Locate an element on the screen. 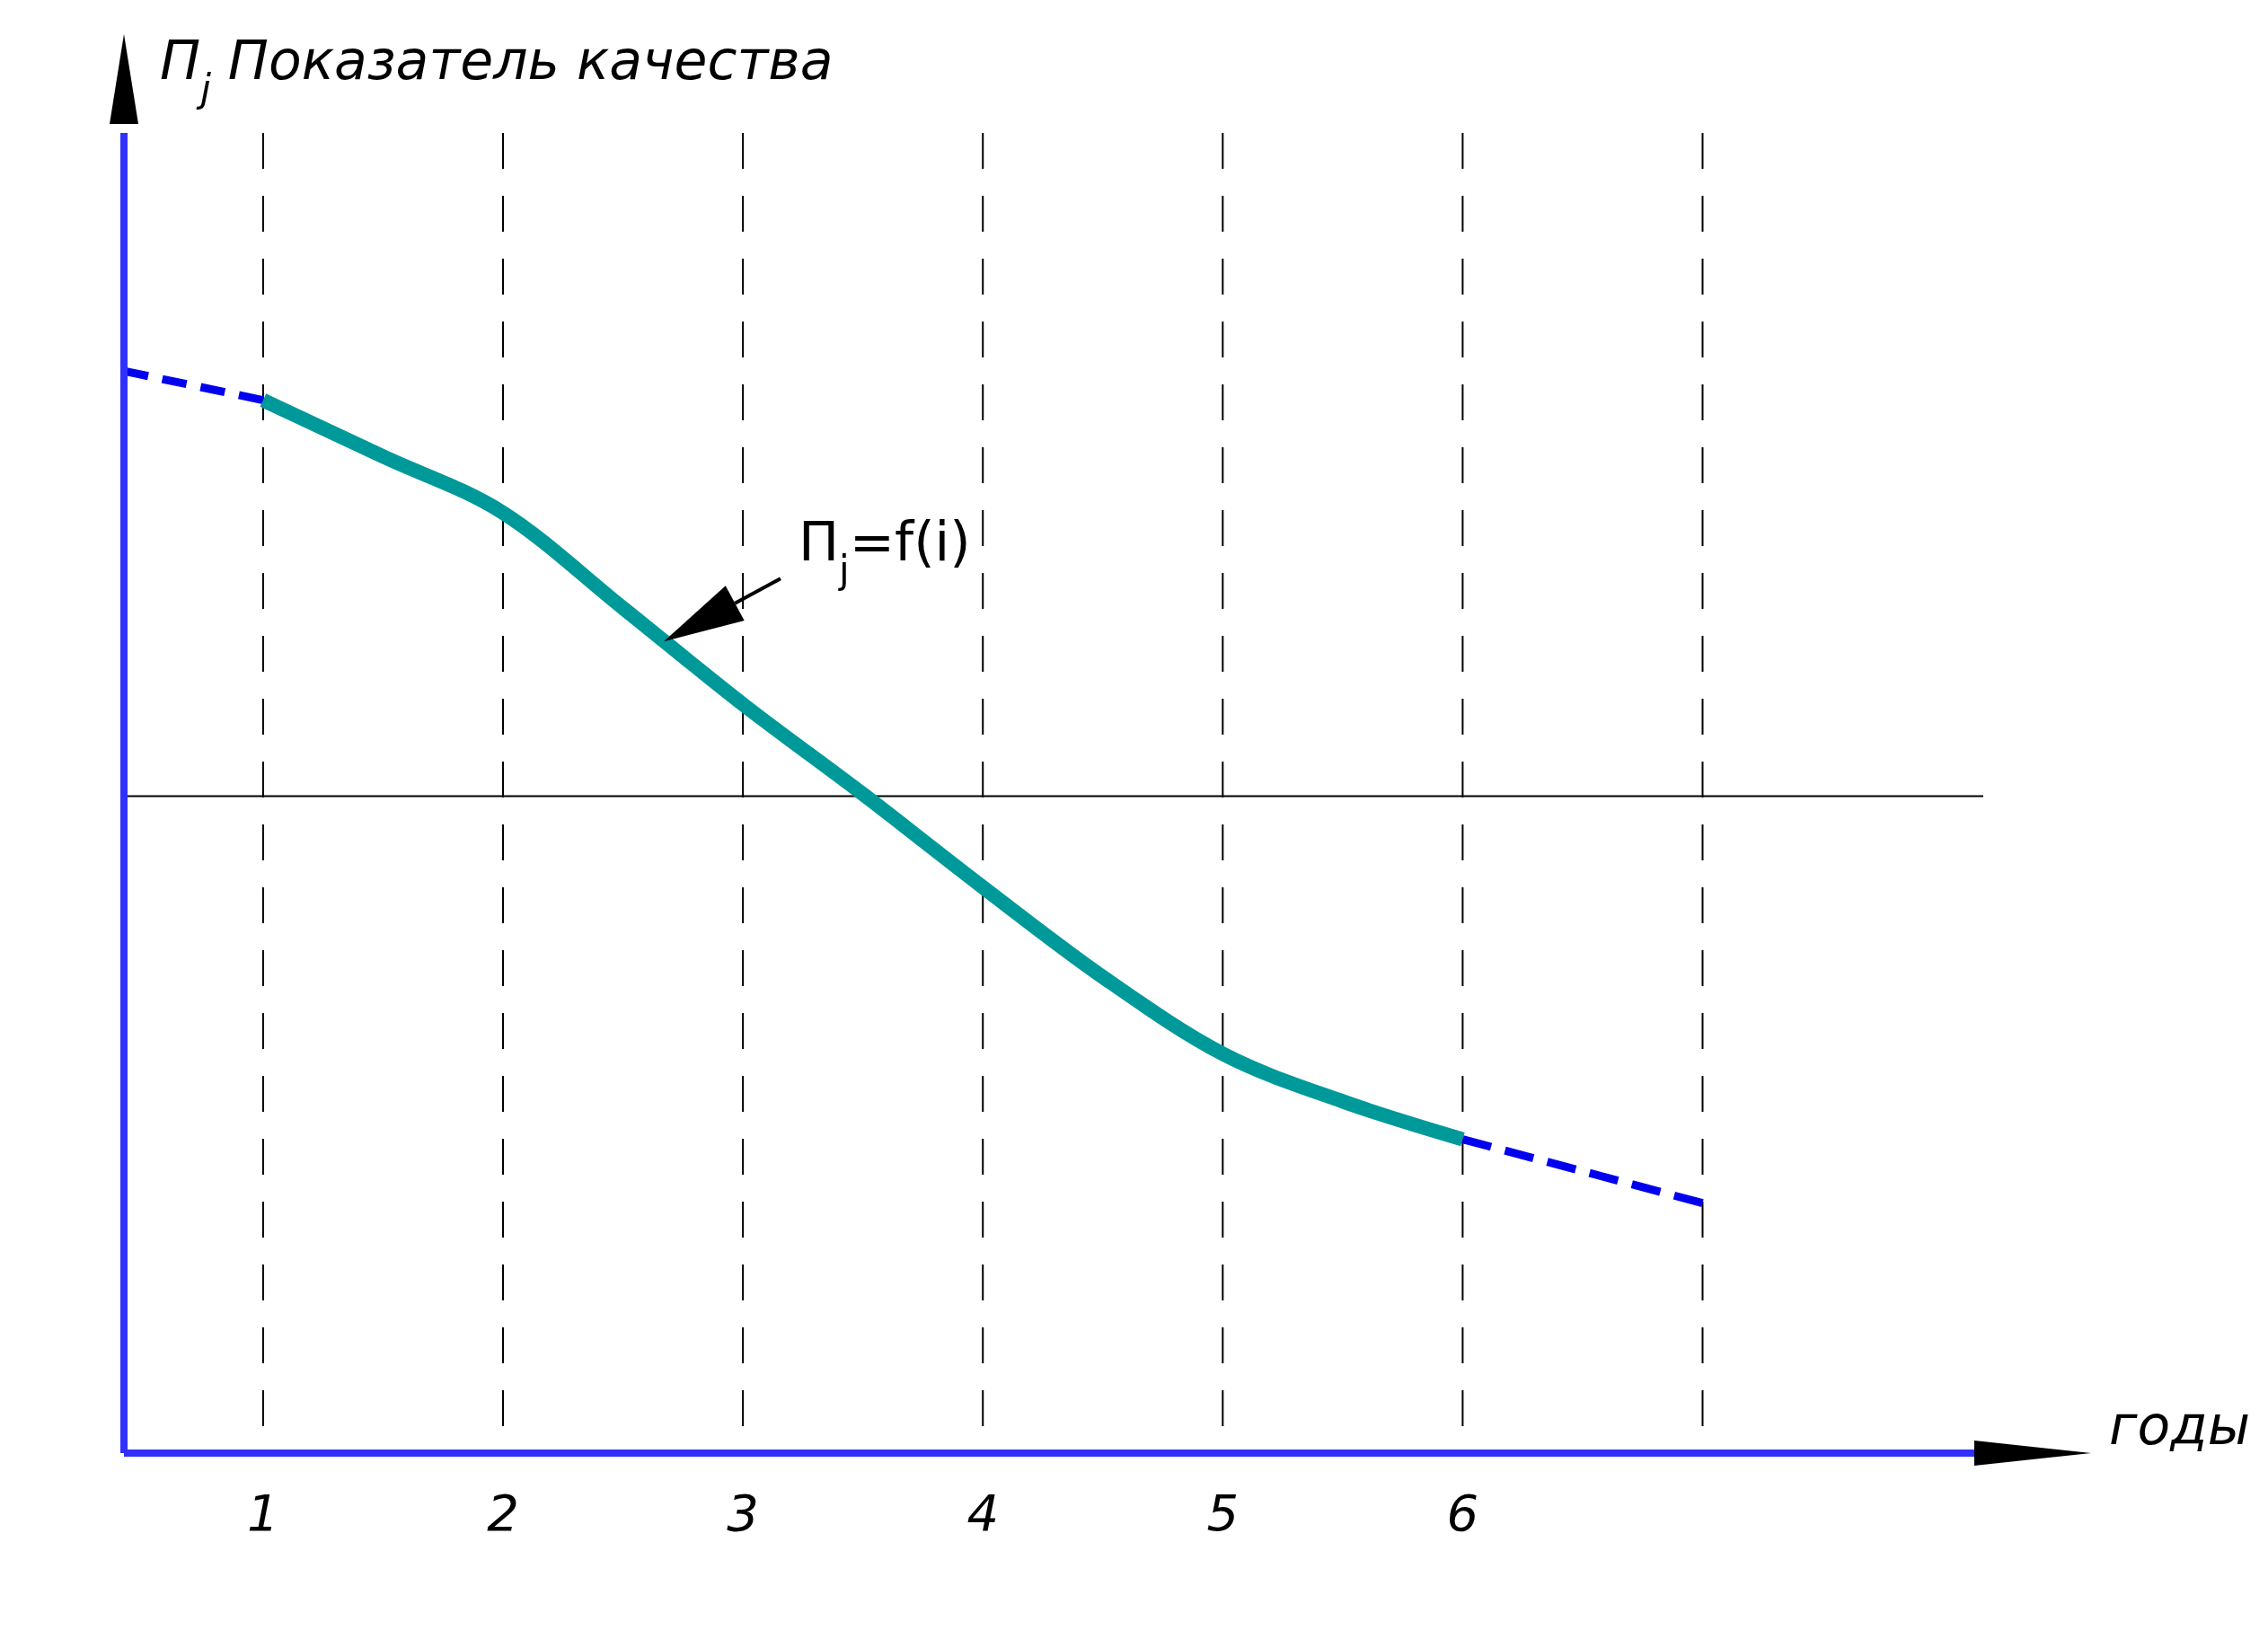 The height and width of the screenshot is (1639, 2268). x-tick-label: 3 is located at coordinates (743, 1512).